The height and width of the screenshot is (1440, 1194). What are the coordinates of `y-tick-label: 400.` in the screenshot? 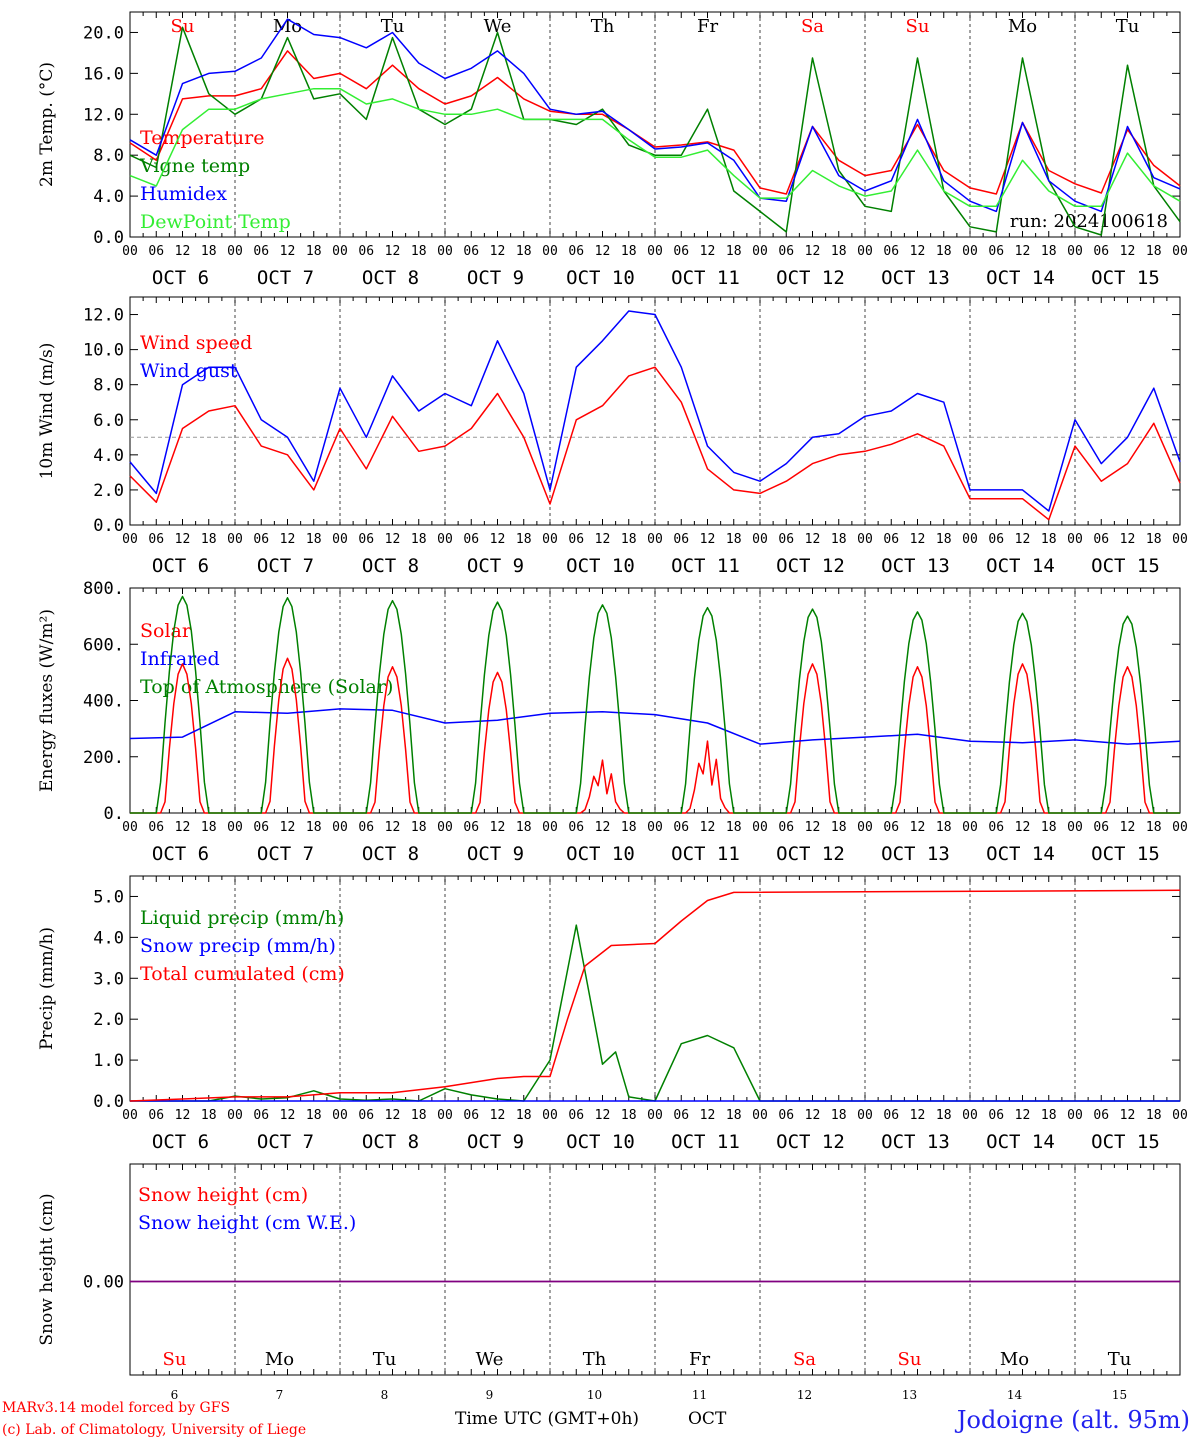 It's located at (103, 702).